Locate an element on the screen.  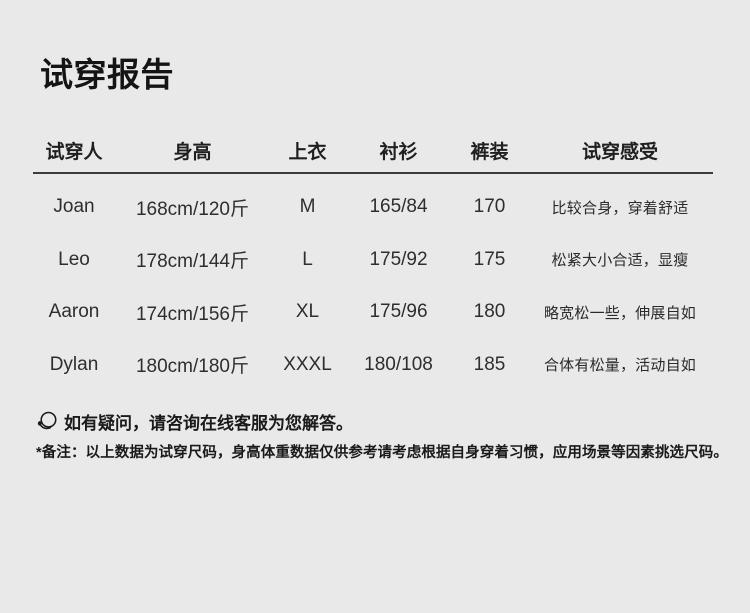
cell-pants: 175 is located at coordinates (489, 259).